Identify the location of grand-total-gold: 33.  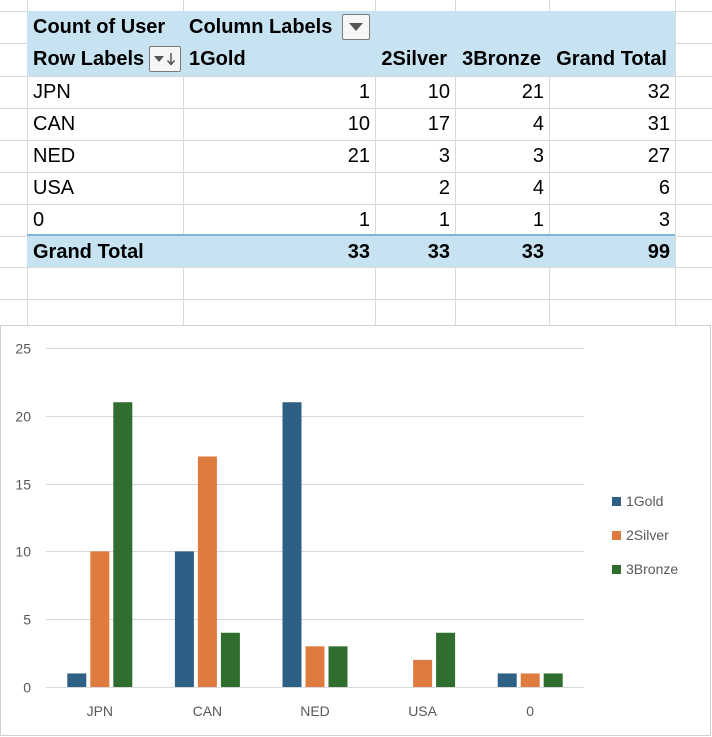
(358, 252).